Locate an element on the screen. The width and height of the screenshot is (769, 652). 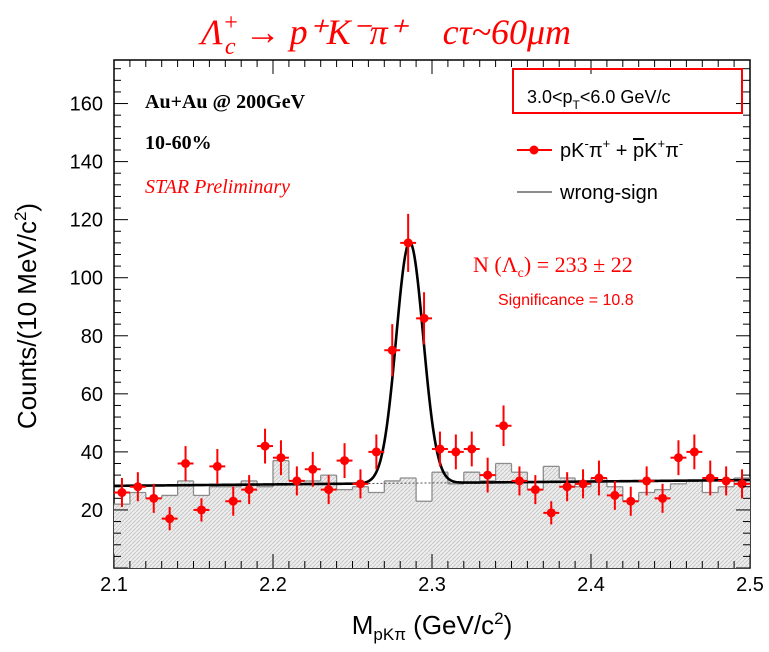
reaction-title: Λ+ c → p⁺K⁻π⁺ cτ~60μm is located at coordinates (384, 35).